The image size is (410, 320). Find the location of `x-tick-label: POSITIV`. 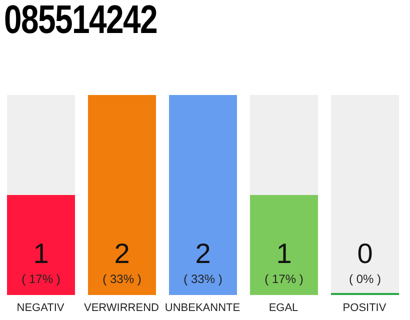

x-tick-label: POSITIV is located at coordinates (364, 308).